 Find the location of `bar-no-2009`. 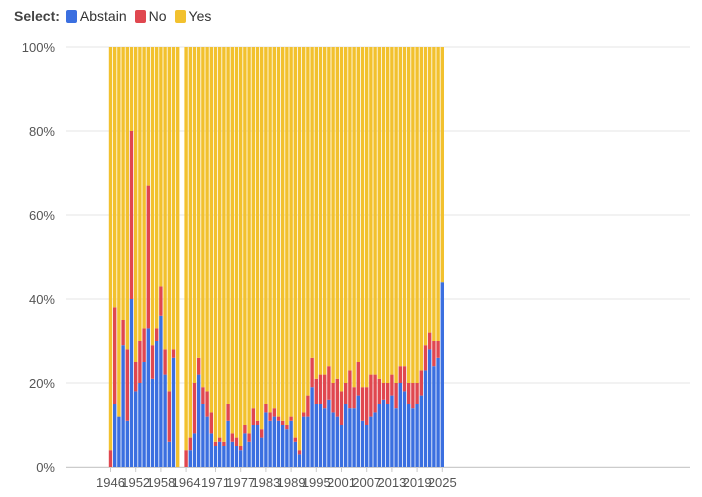

bar-no-2009 is located at coordinates (375, 393).